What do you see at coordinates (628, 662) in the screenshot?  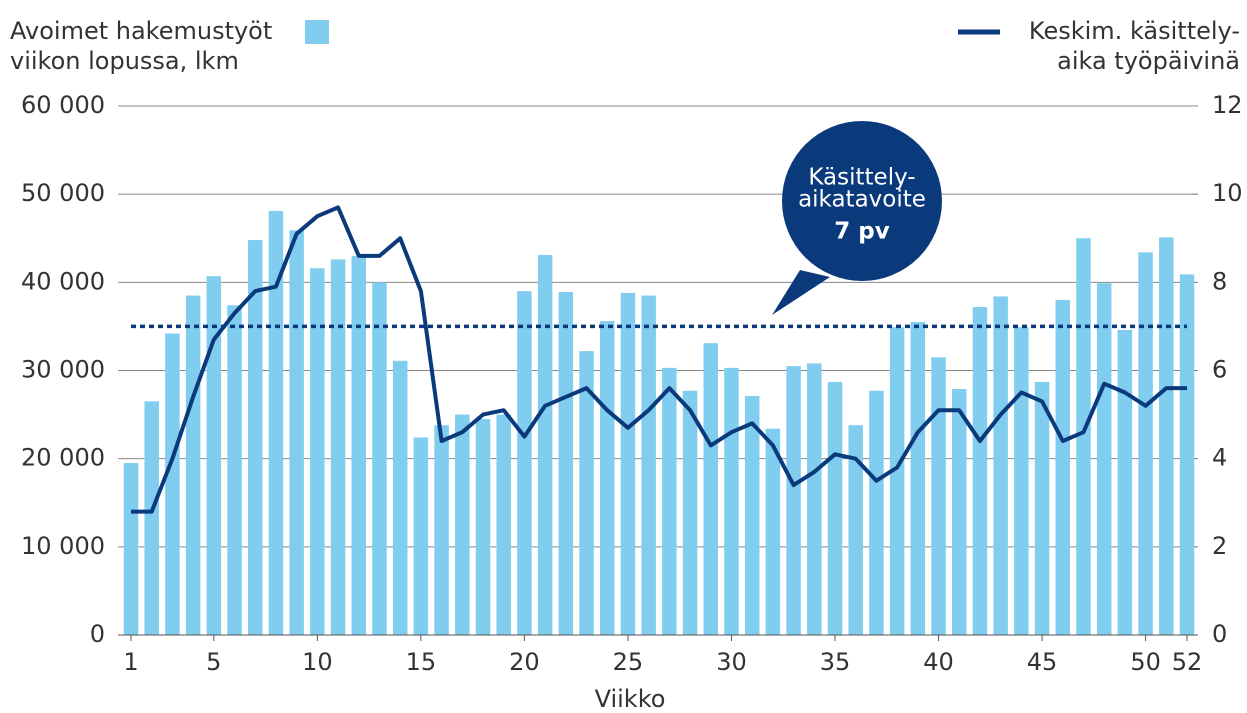 I see `x-tick-label: 25` at bounding box center [628, 662].